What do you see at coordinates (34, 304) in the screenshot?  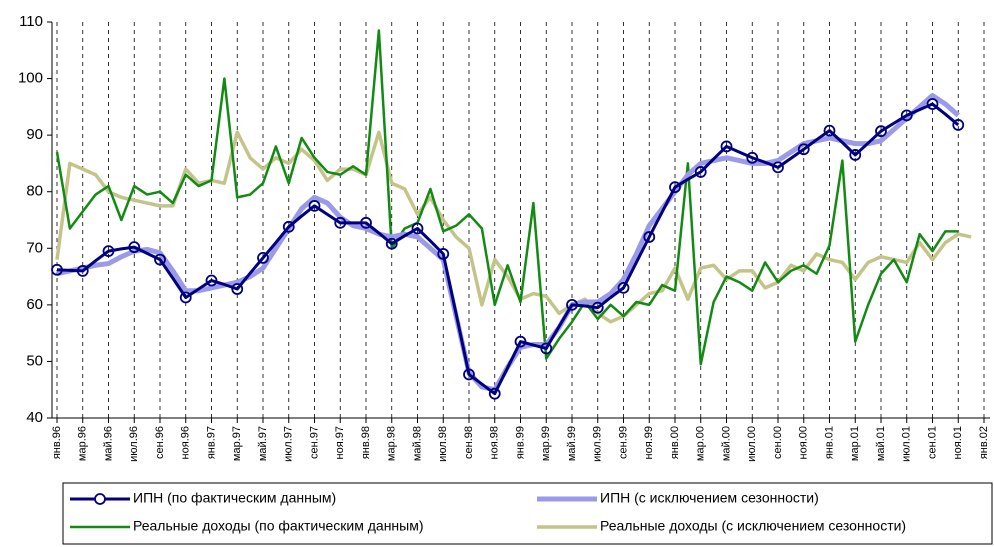 I see `y-tick-label: 60` at bounding box center [34, 304].